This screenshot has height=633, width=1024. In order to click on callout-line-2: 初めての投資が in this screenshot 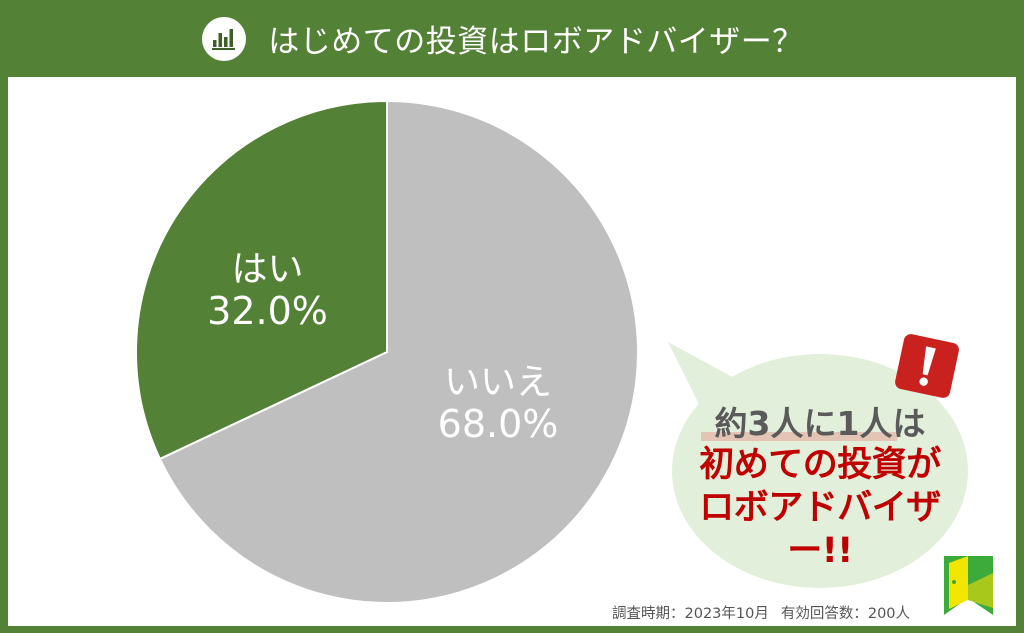, I will do `click(820, 465)`.